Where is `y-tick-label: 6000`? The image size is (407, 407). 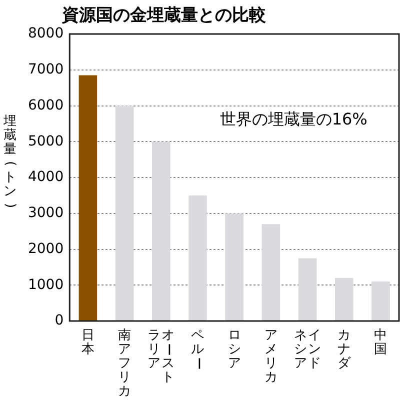 y-tick-label: 6000 is located at coordinates (46, 105).